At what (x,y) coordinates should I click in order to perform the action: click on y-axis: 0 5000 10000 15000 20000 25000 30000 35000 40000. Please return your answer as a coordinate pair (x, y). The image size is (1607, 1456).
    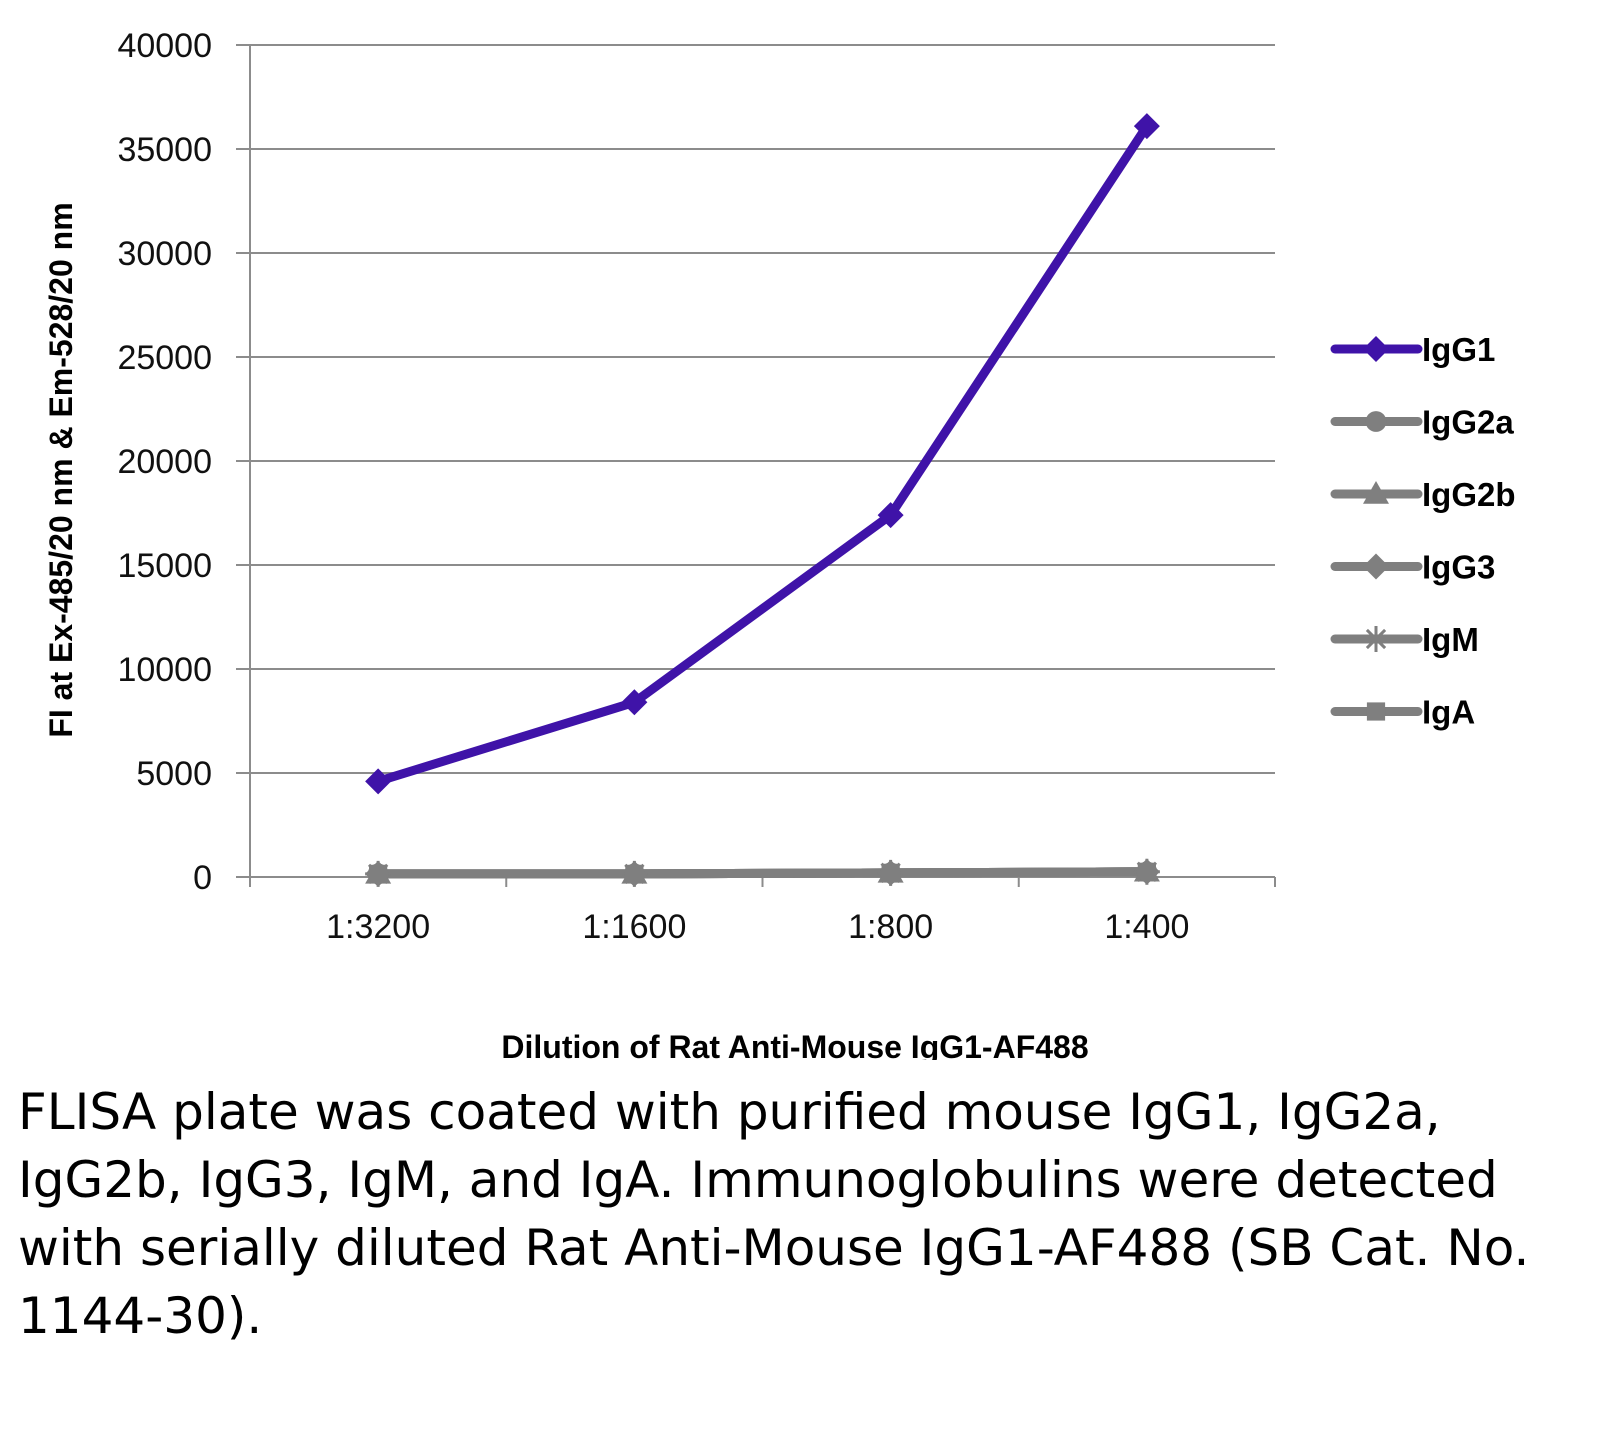
    Looking at the image, I should click on (184, 462).